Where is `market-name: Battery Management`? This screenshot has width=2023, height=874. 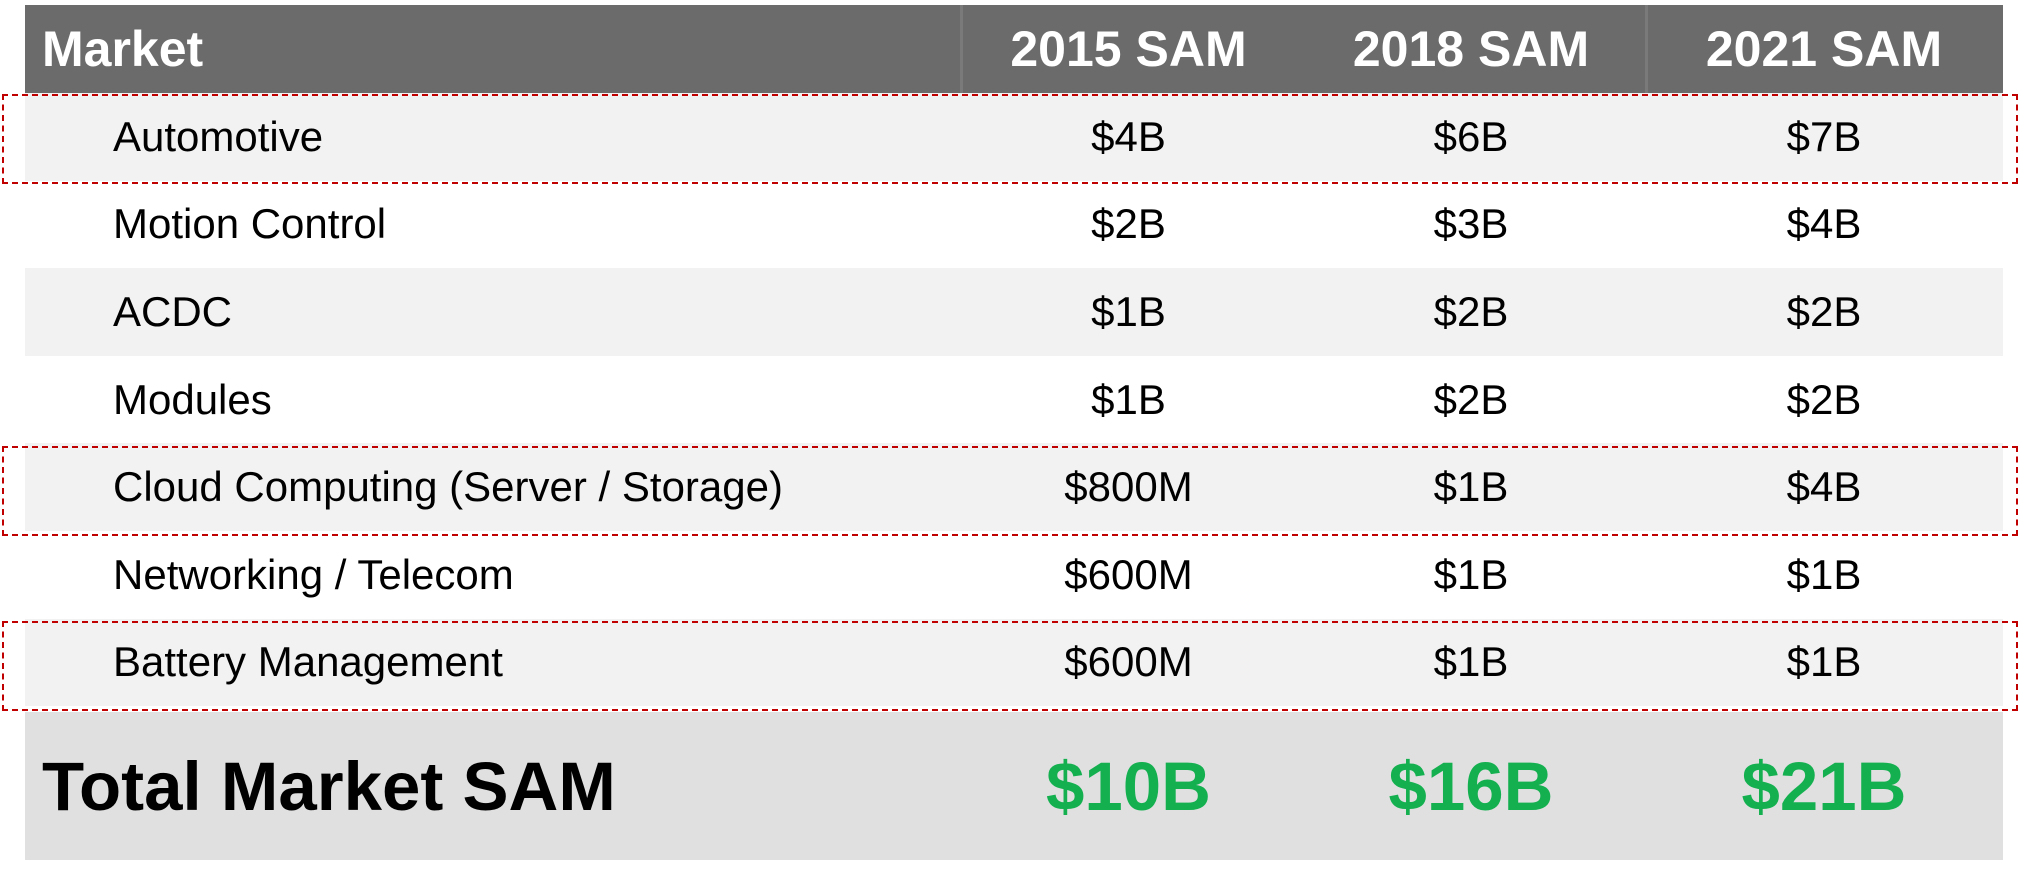 market-name: Battery Management is located at coordinates (308, 662).